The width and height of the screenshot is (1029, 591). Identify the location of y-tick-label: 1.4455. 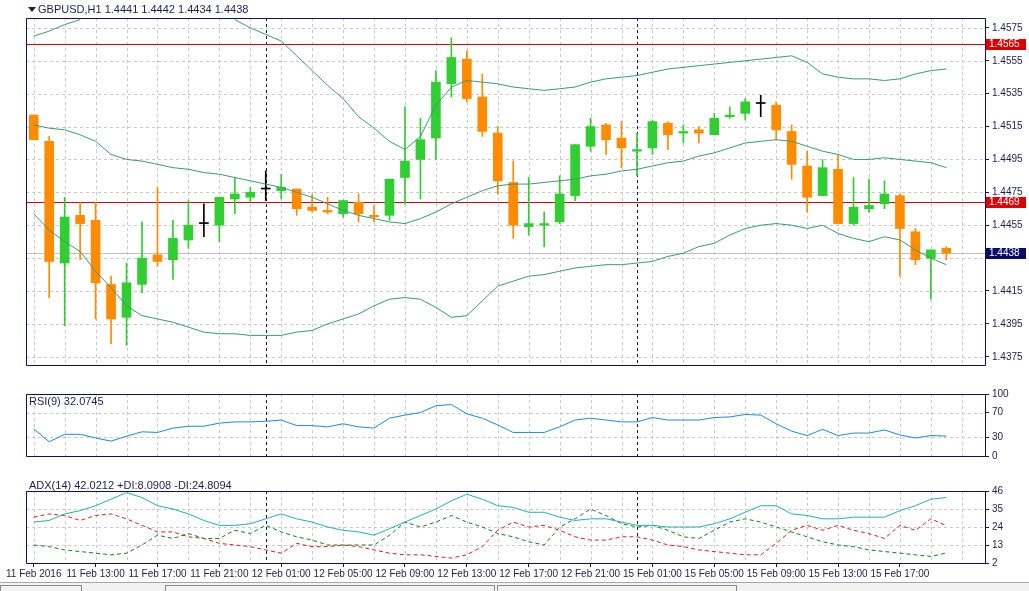
(1008, 224).